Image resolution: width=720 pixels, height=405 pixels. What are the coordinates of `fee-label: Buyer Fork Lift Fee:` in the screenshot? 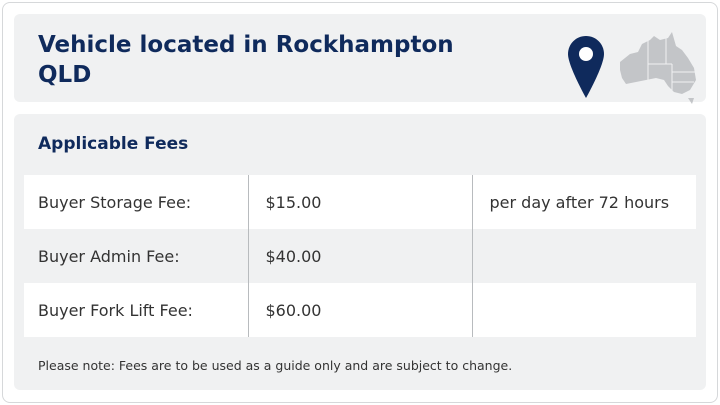 It's located at (136, 310).